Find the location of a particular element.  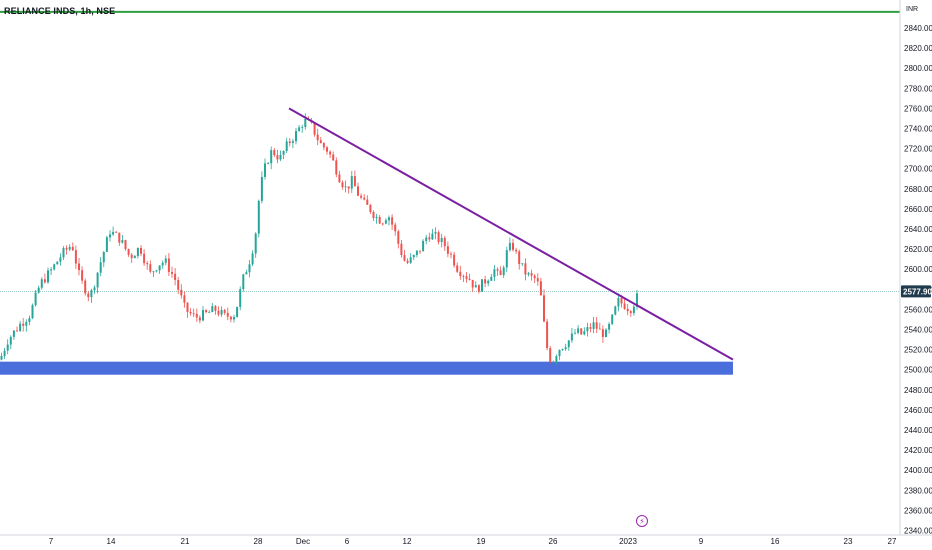

time-tick-label: 27 is located at coordinates (892, 541).